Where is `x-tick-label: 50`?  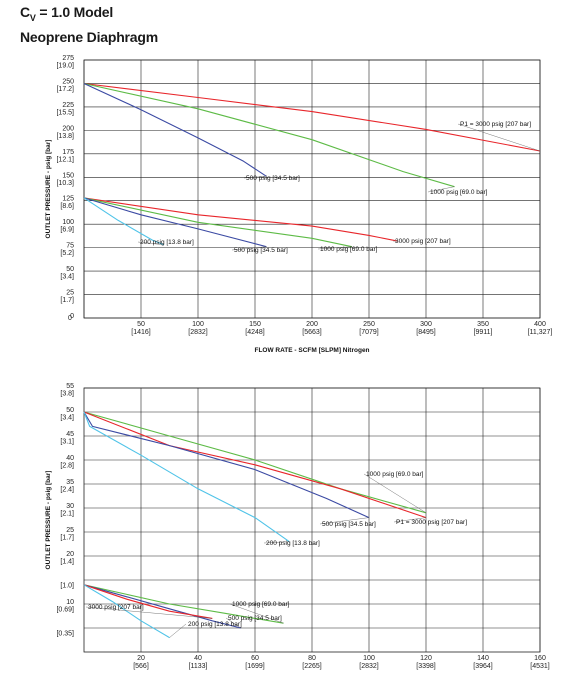
x-tick-label: 50 is located at coordinates (141, 324).